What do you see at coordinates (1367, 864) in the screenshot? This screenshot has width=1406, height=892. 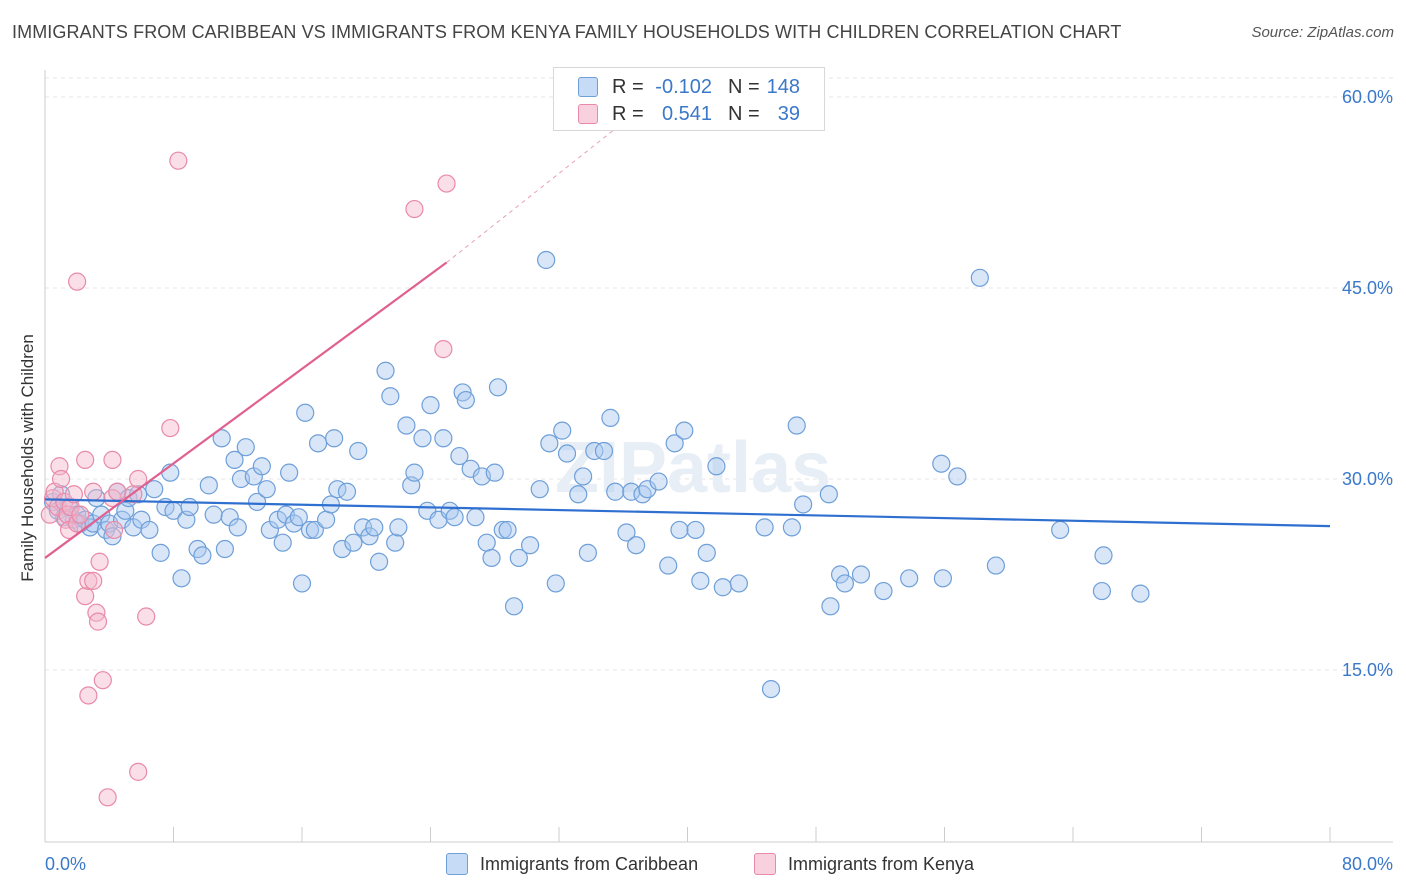 I see `x-tick-label: 80.0%` at bounding box center [1367, 864].